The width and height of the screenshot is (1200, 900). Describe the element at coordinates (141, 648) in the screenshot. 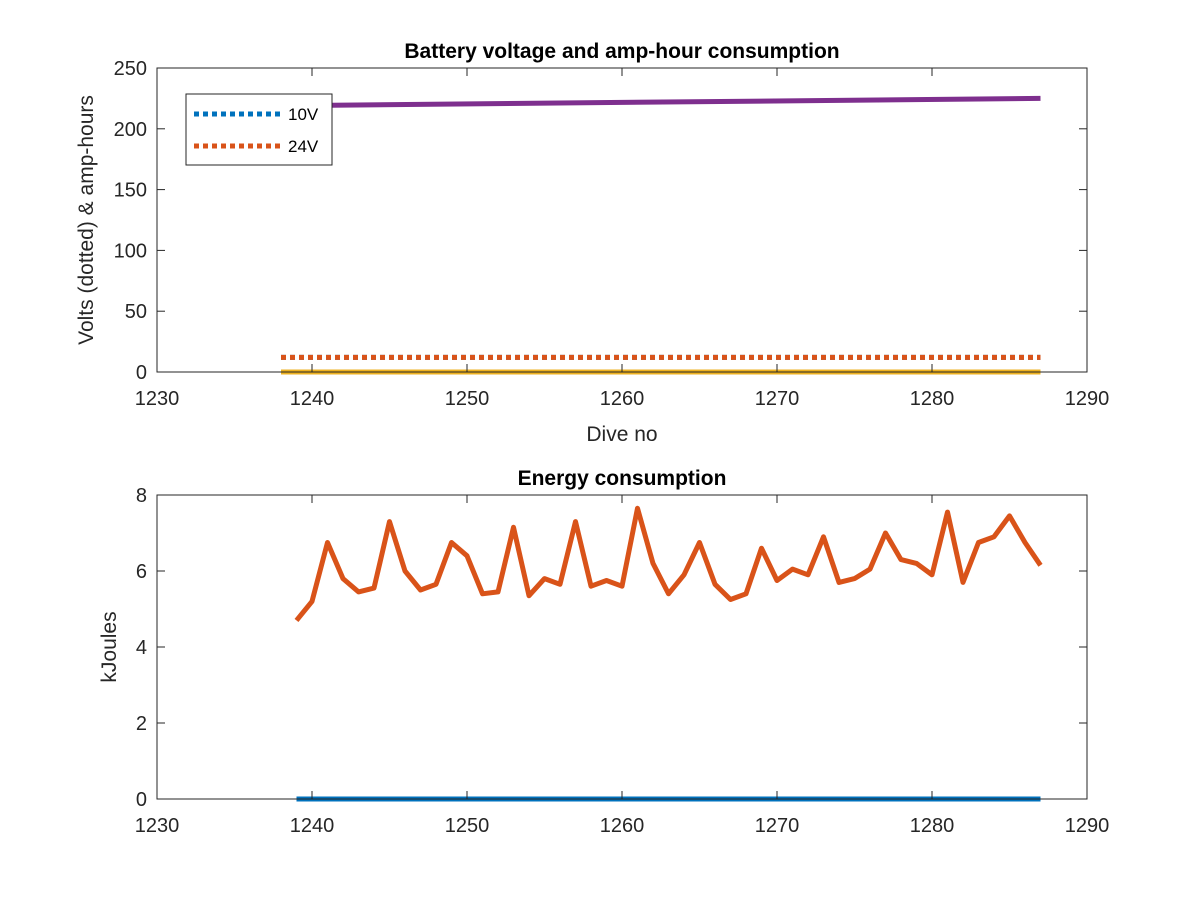

I see `y-tick-label: 4` at that location.